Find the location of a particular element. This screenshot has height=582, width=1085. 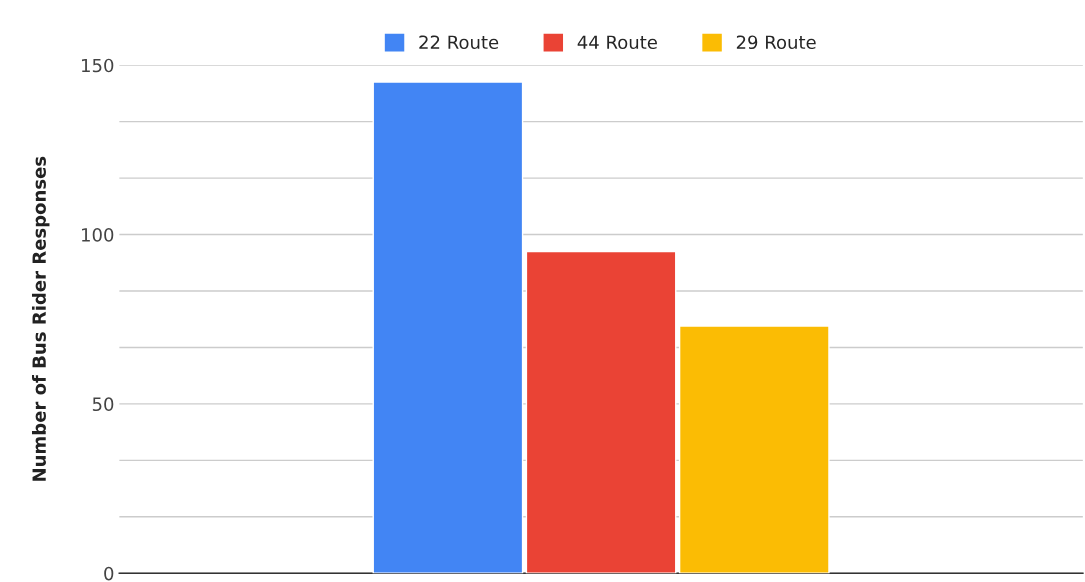

legend-label: 29 Route is located at coordinates (776, 42).